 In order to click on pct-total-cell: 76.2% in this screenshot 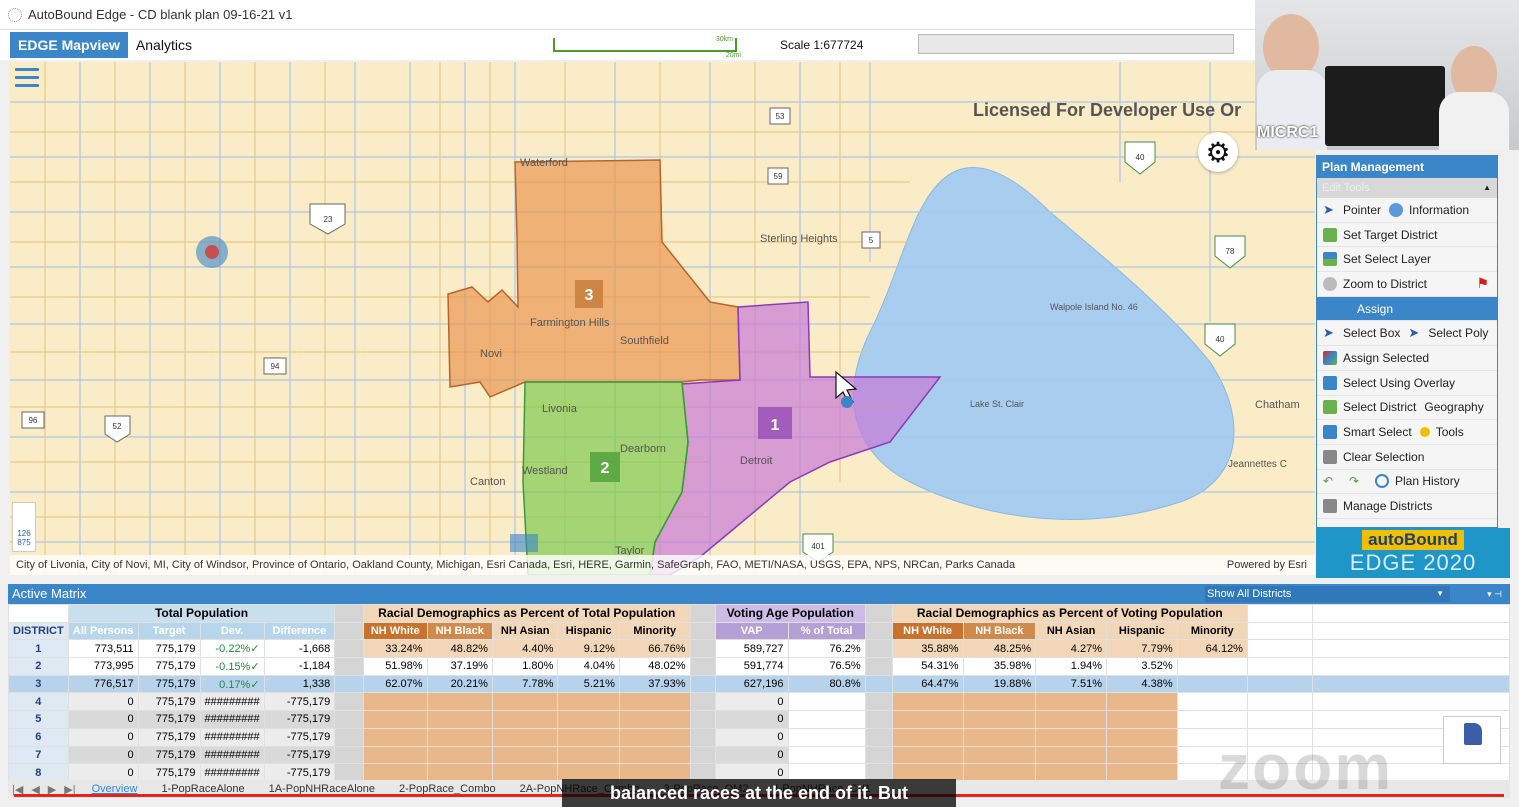, I will do `click(826, 649)`.